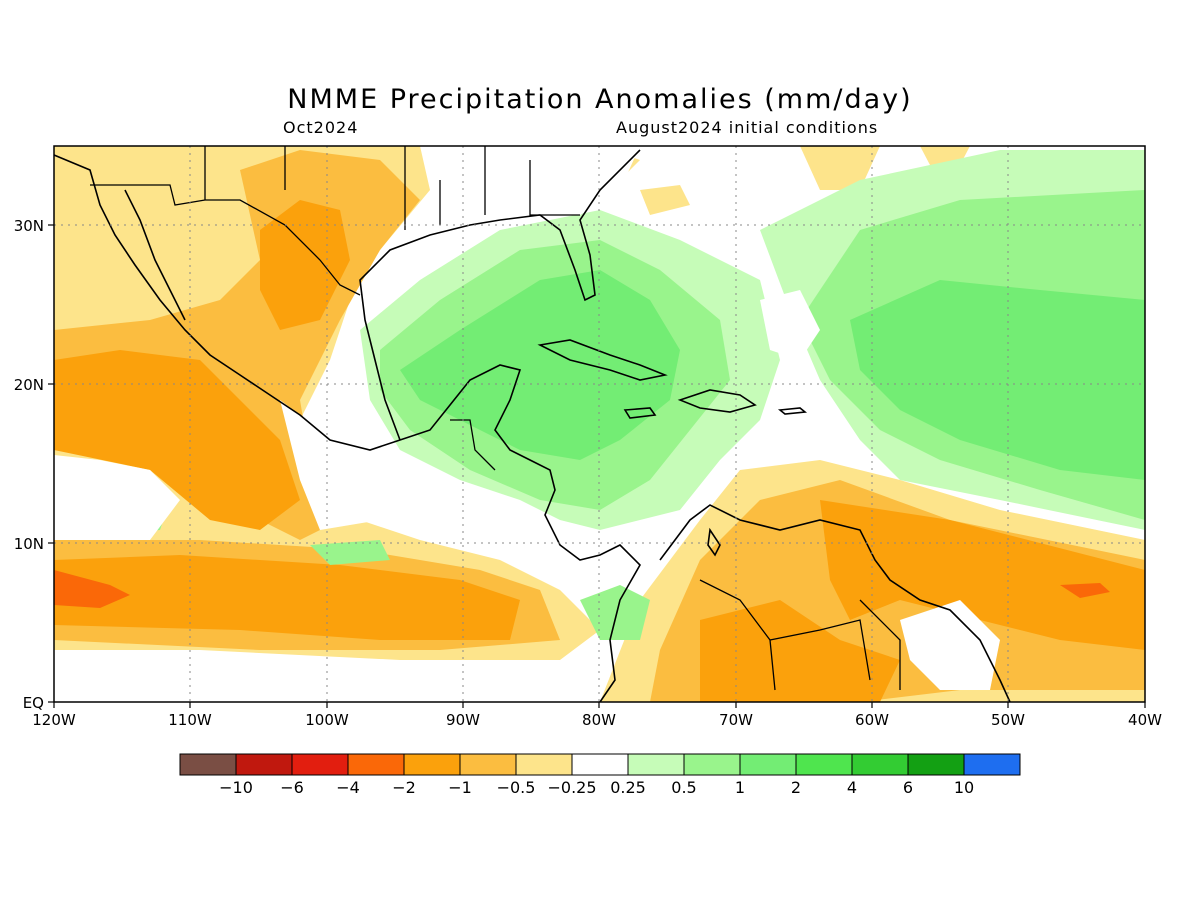 The width and height of the screenshot is (1200, 900). Describe the element at coordinates (292, 787) in the screenshot. I see `legend-label: −6` at that location.